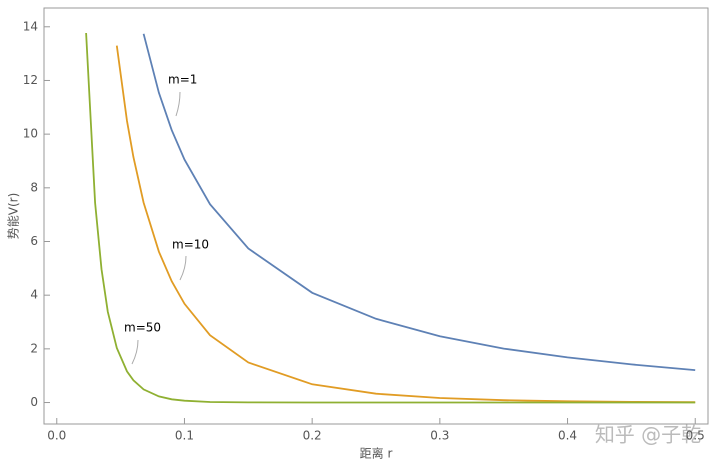  What do you see at coordinates (34, 348) in the screenshot?
I see `y-tick-label: 2` at bounding box center [34, 348].